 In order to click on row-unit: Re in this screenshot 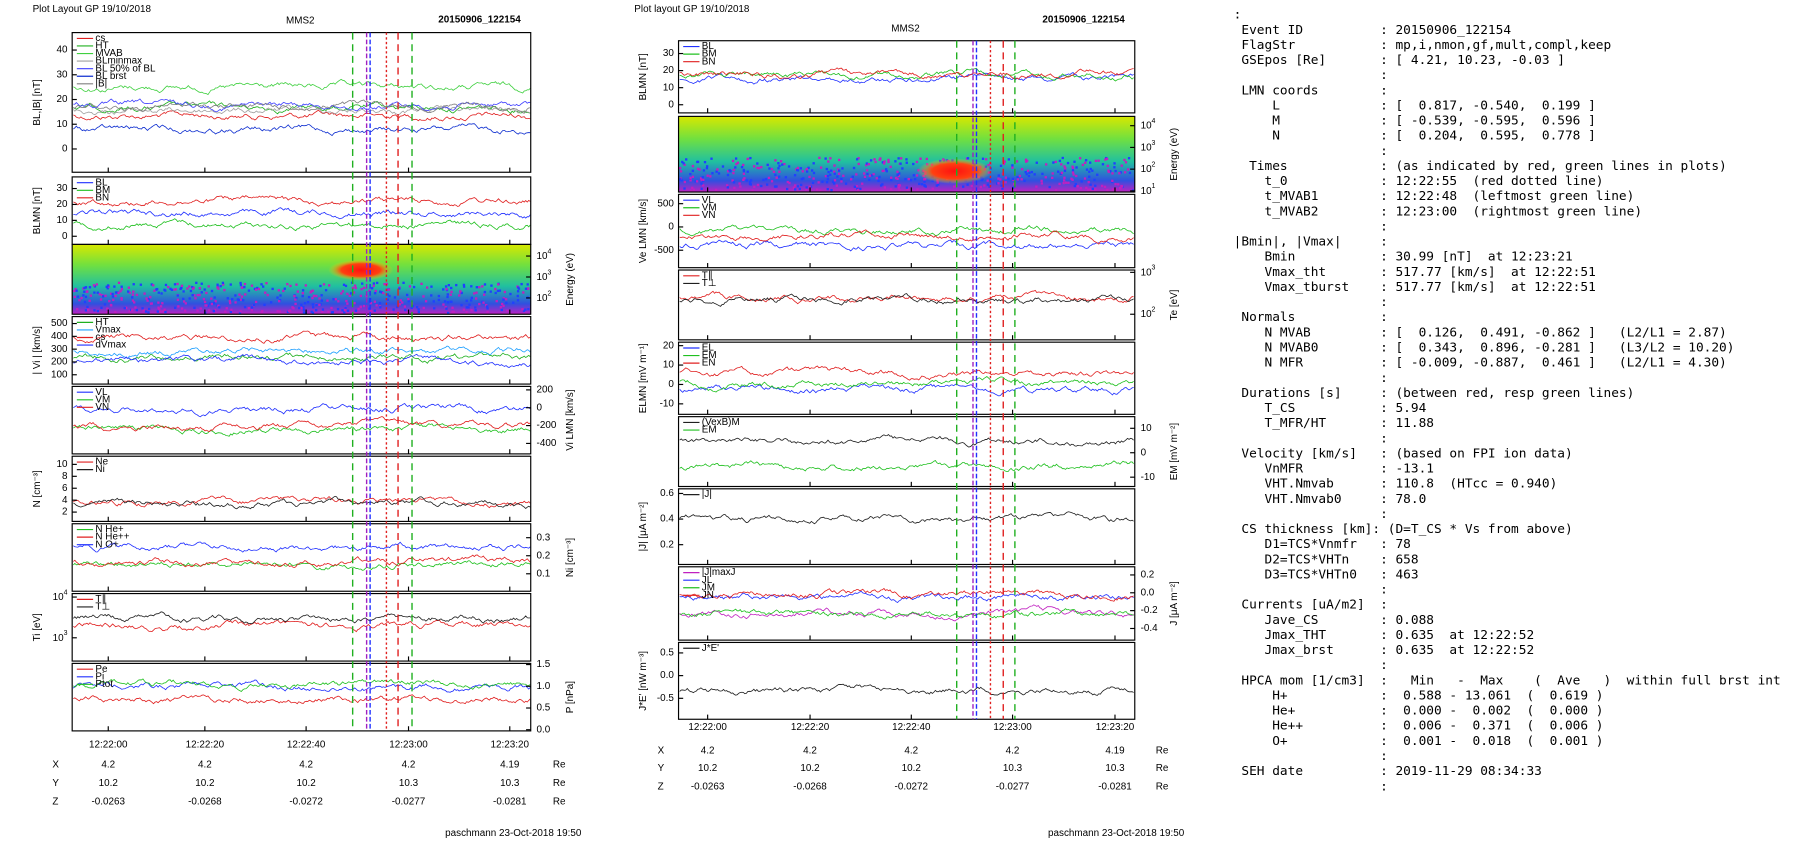, I will do `click(1162, 768)`.